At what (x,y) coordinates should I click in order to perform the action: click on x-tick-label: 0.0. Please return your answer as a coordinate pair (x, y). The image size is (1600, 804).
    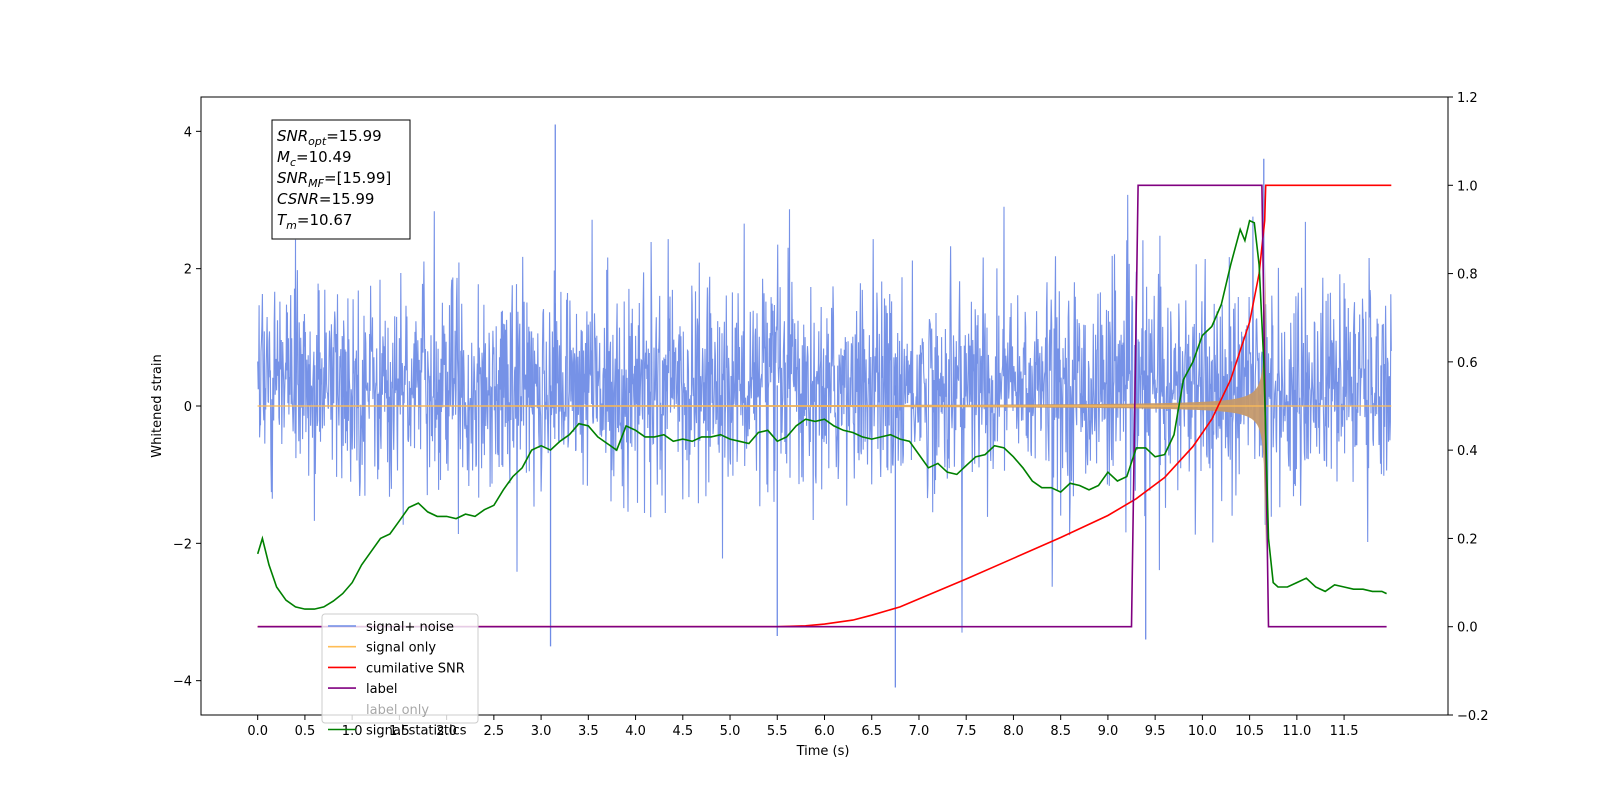
    Looking at the image, I should click on (257, 731).